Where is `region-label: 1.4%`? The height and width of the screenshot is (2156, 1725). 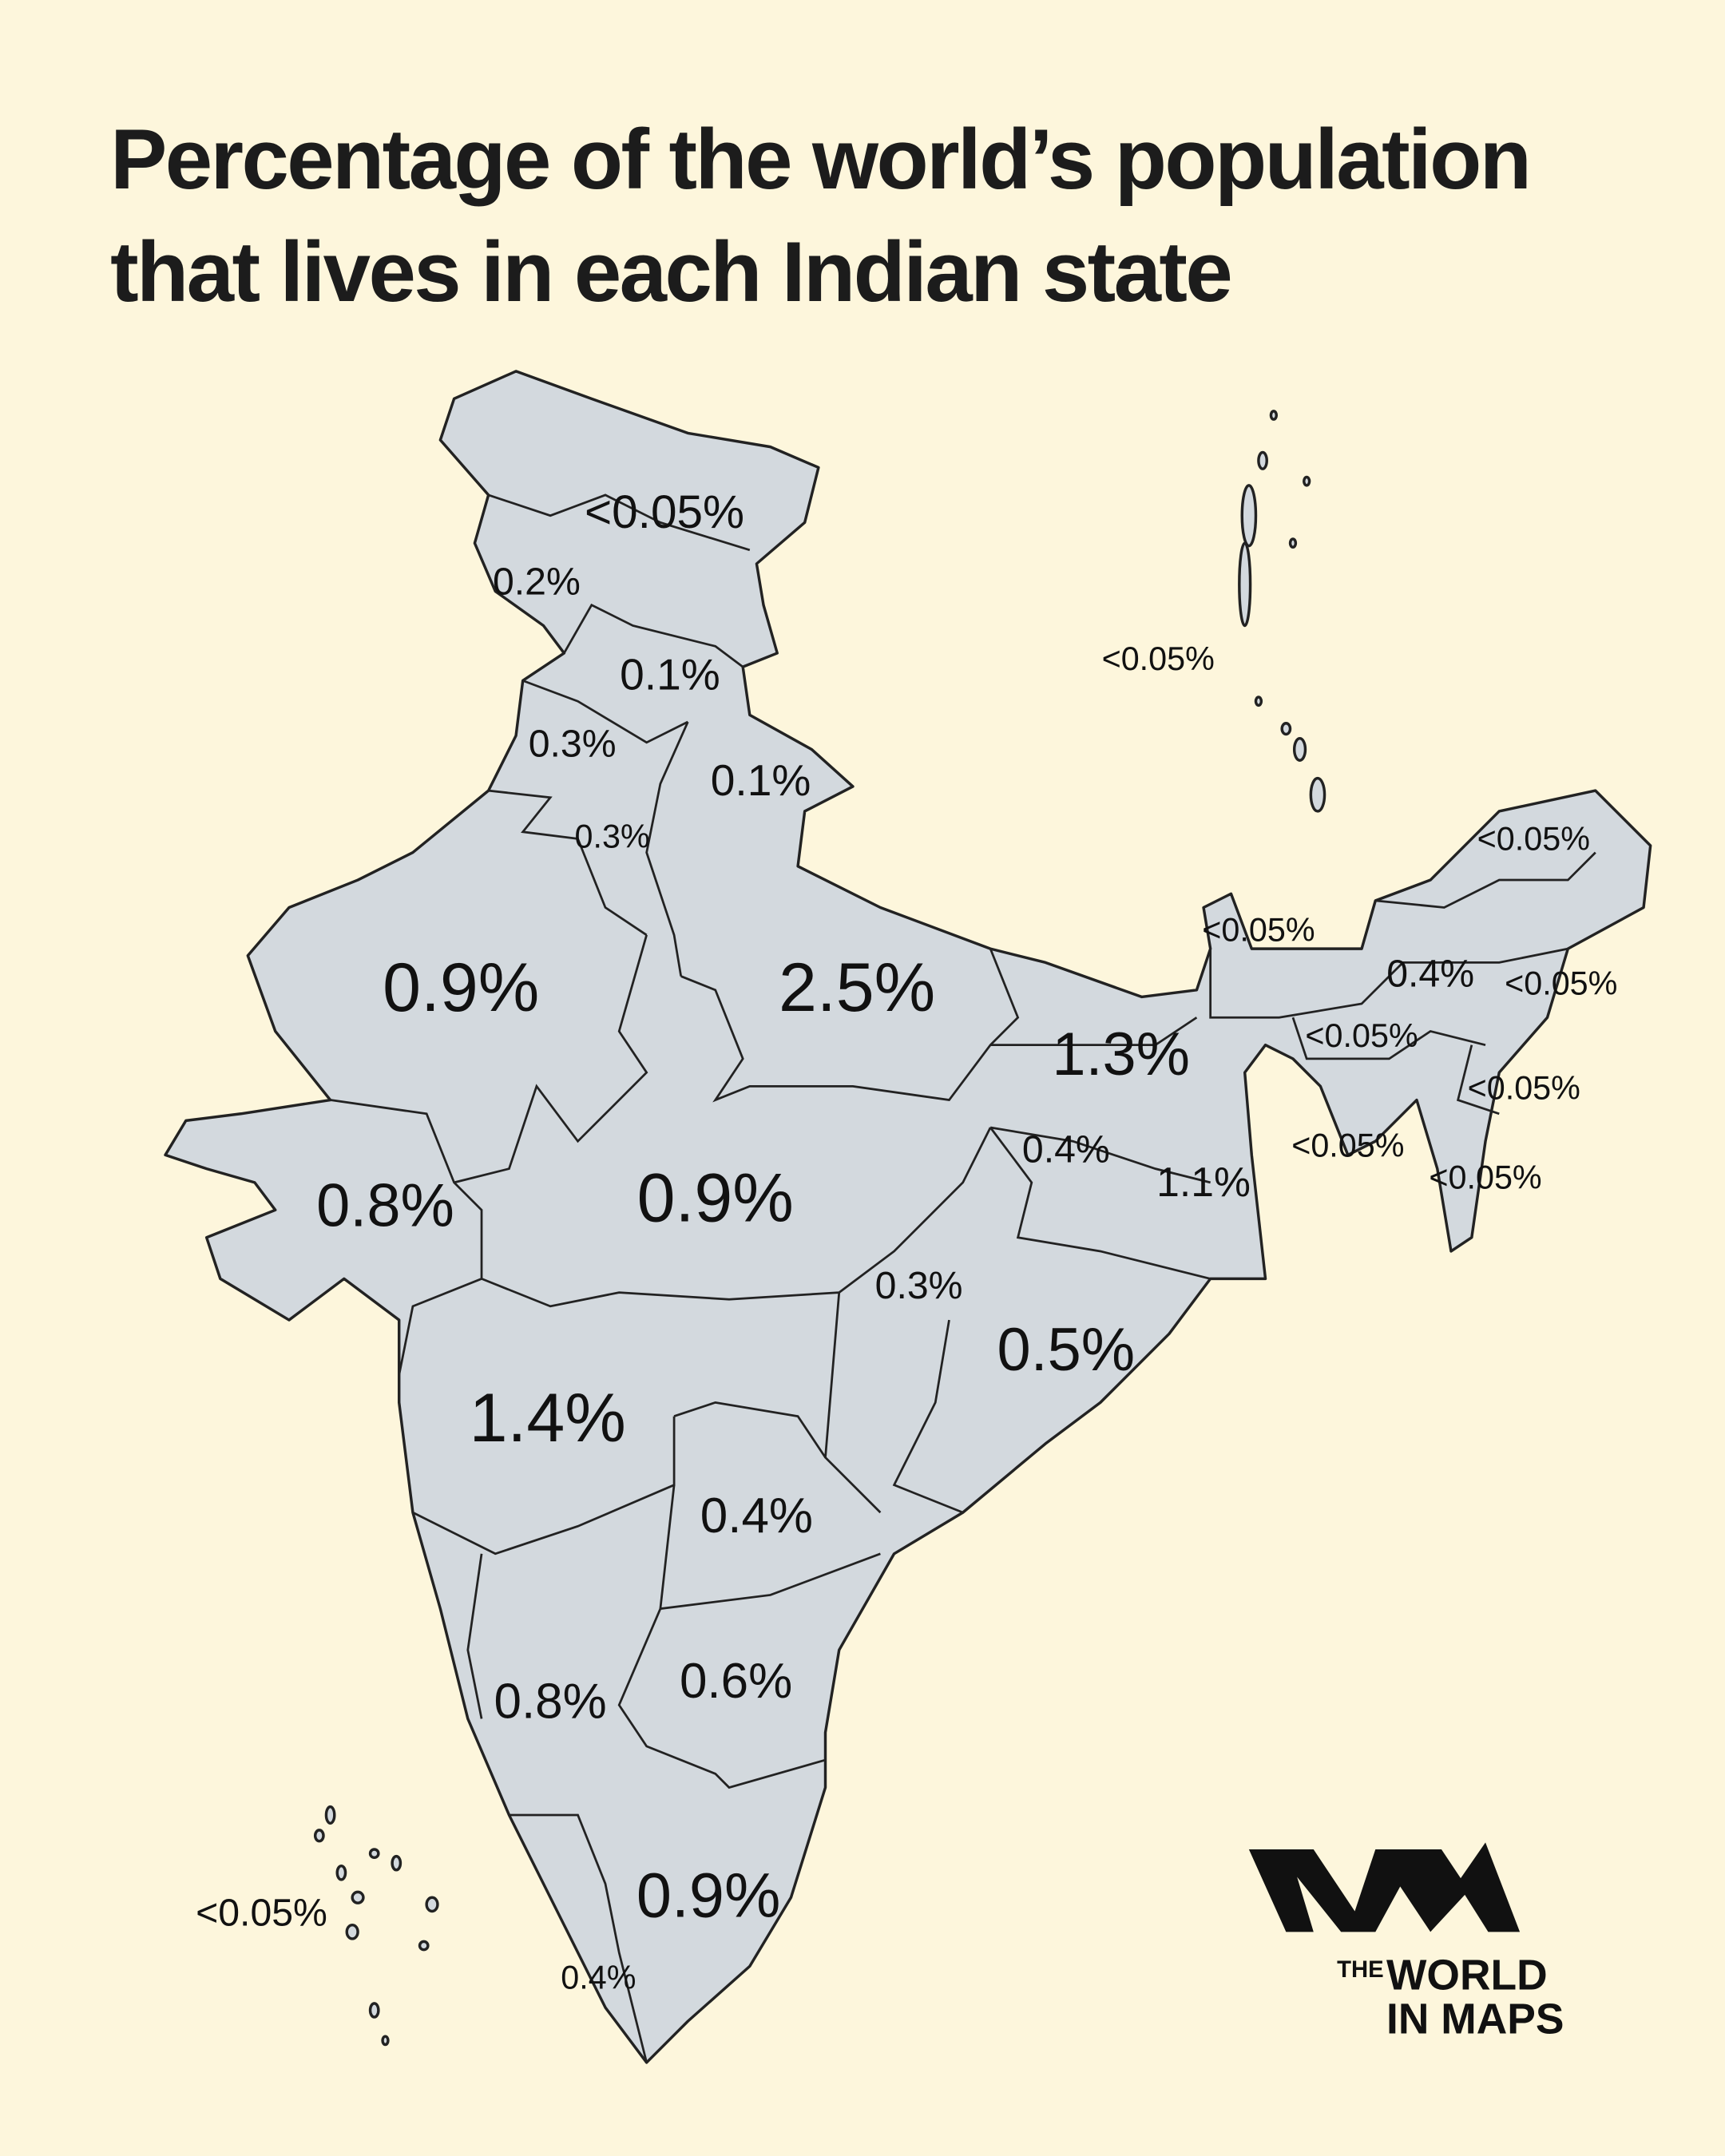
region-label: 1.4% is located at coordinates (548, 1418).